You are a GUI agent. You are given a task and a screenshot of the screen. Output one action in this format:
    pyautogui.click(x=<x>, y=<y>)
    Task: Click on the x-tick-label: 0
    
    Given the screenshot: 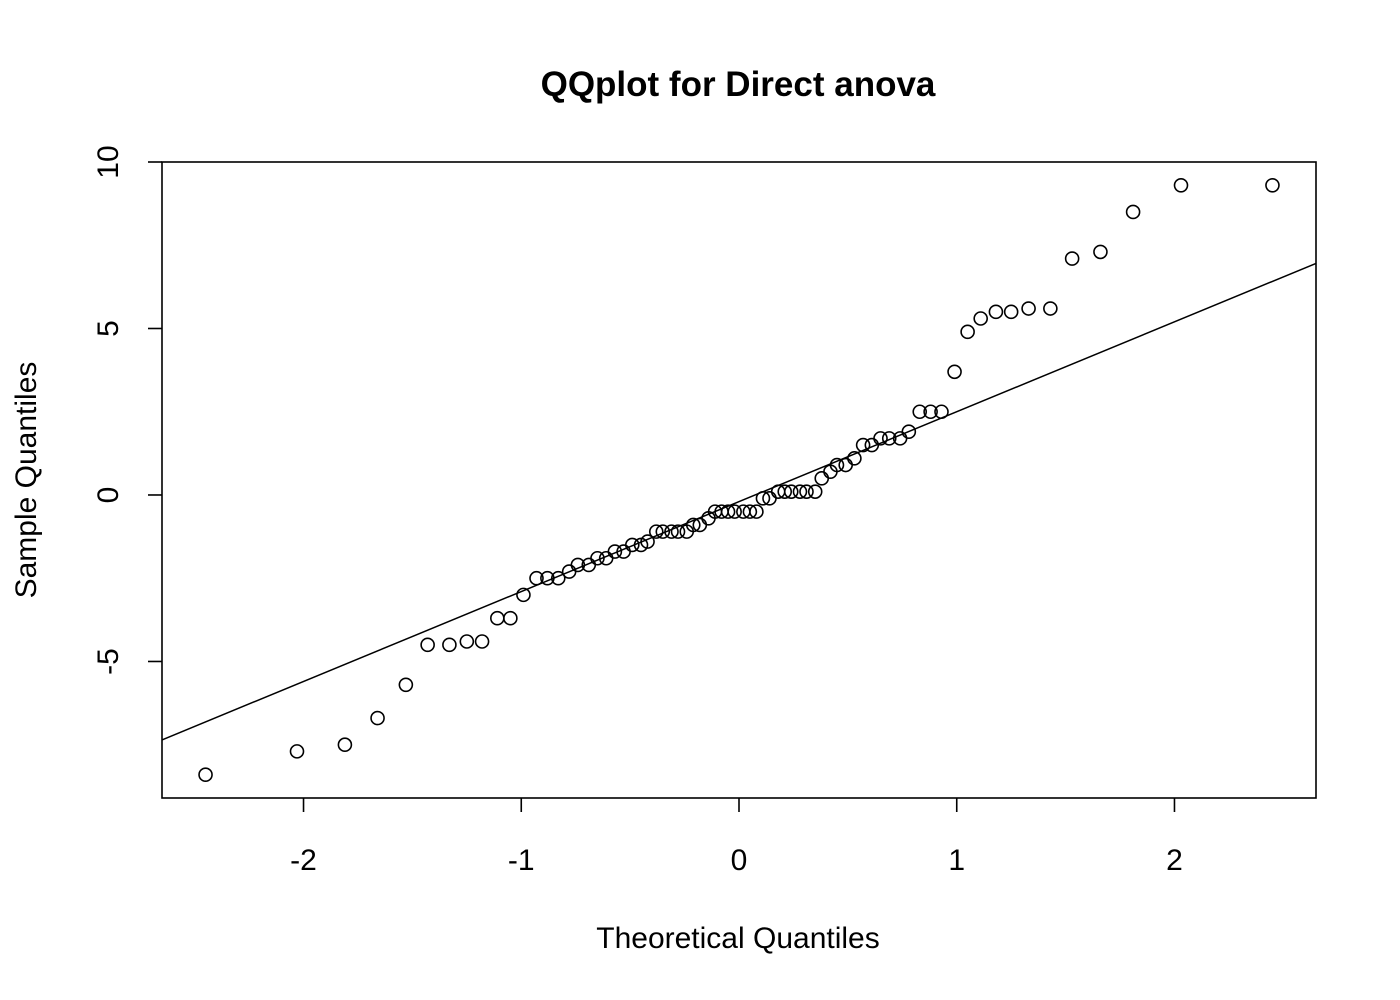 What is the action you would take?
    pyautogui.click(x=739, y=860)
    